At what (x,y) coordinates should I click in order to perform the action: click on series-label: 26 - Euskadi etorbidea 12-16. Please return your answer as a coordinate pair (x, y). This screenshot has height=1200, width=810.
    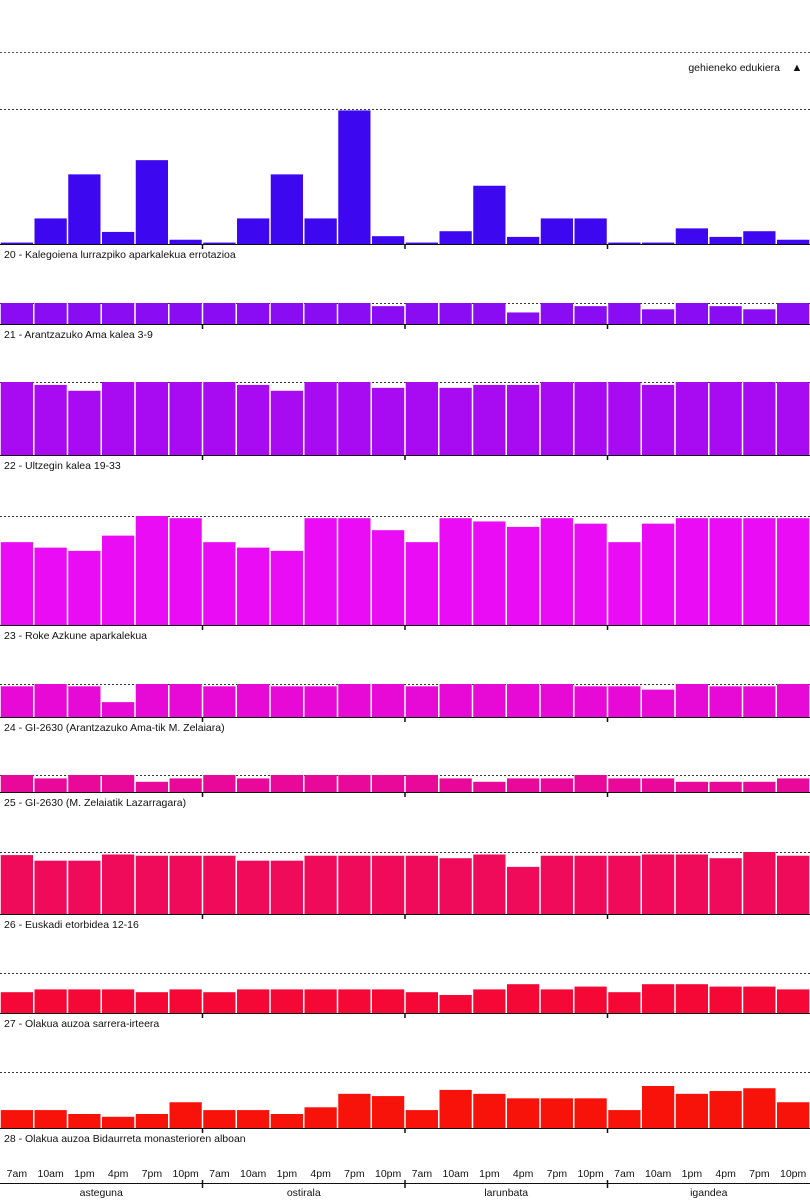
    Looking at the image, I should click on (71, 925).